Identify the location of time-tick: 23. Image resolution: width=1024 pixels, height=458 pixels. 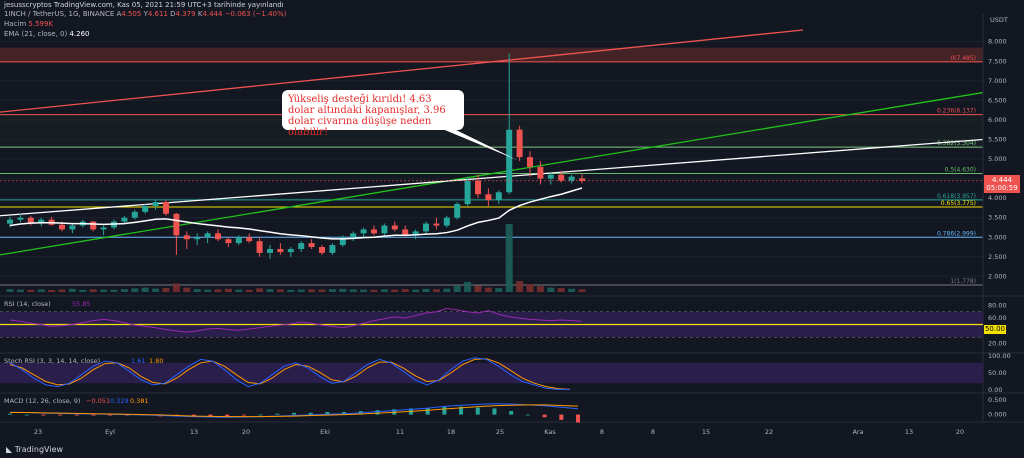
(38, 432).